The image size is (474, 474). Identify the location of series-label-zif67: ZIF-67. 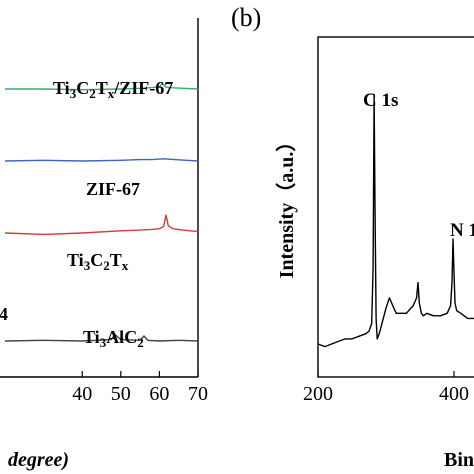
(113, 189).